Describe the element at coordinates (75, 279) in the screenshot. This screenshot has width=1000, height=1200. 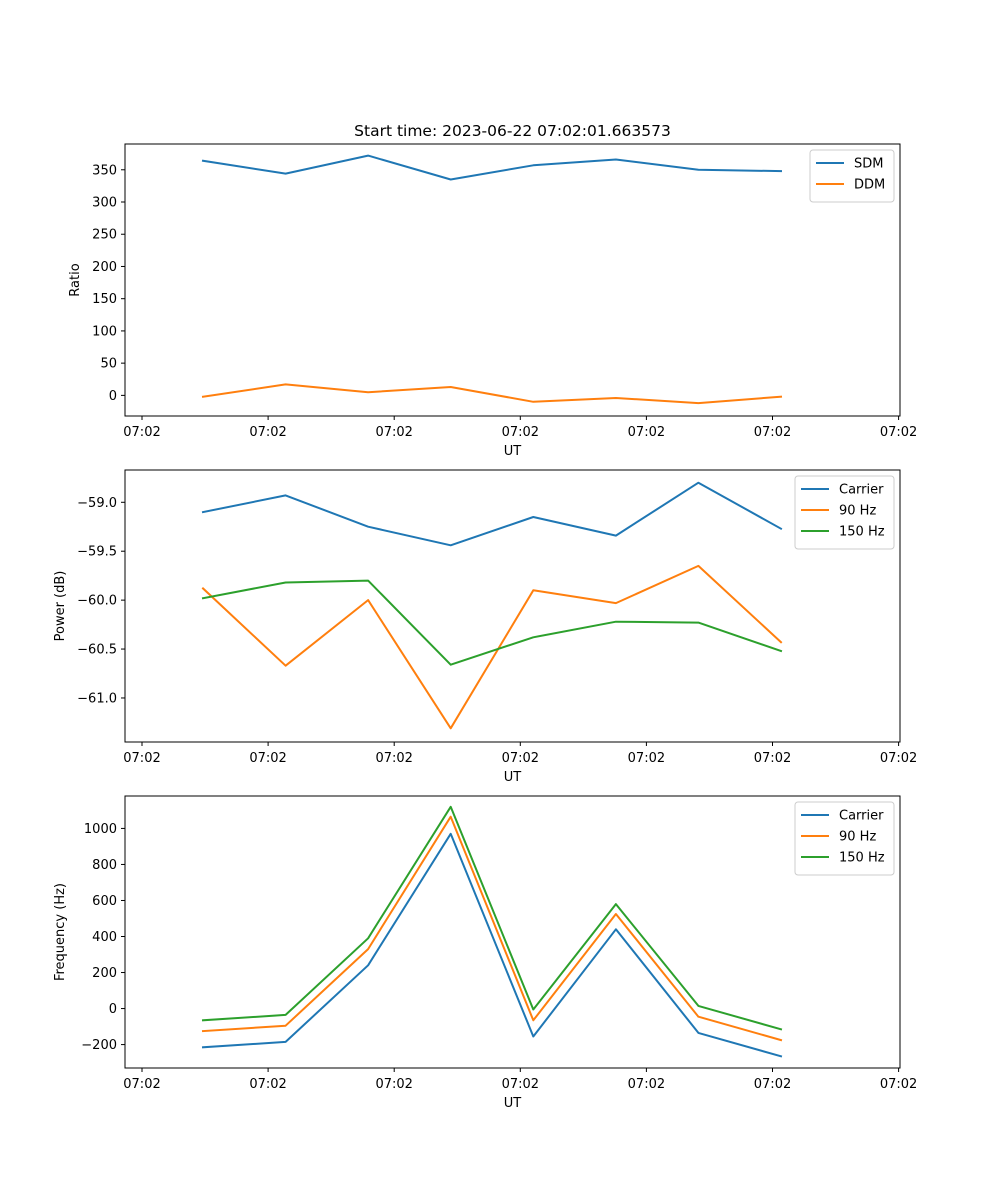
I see `y-axis-label: Ratio` at that location.